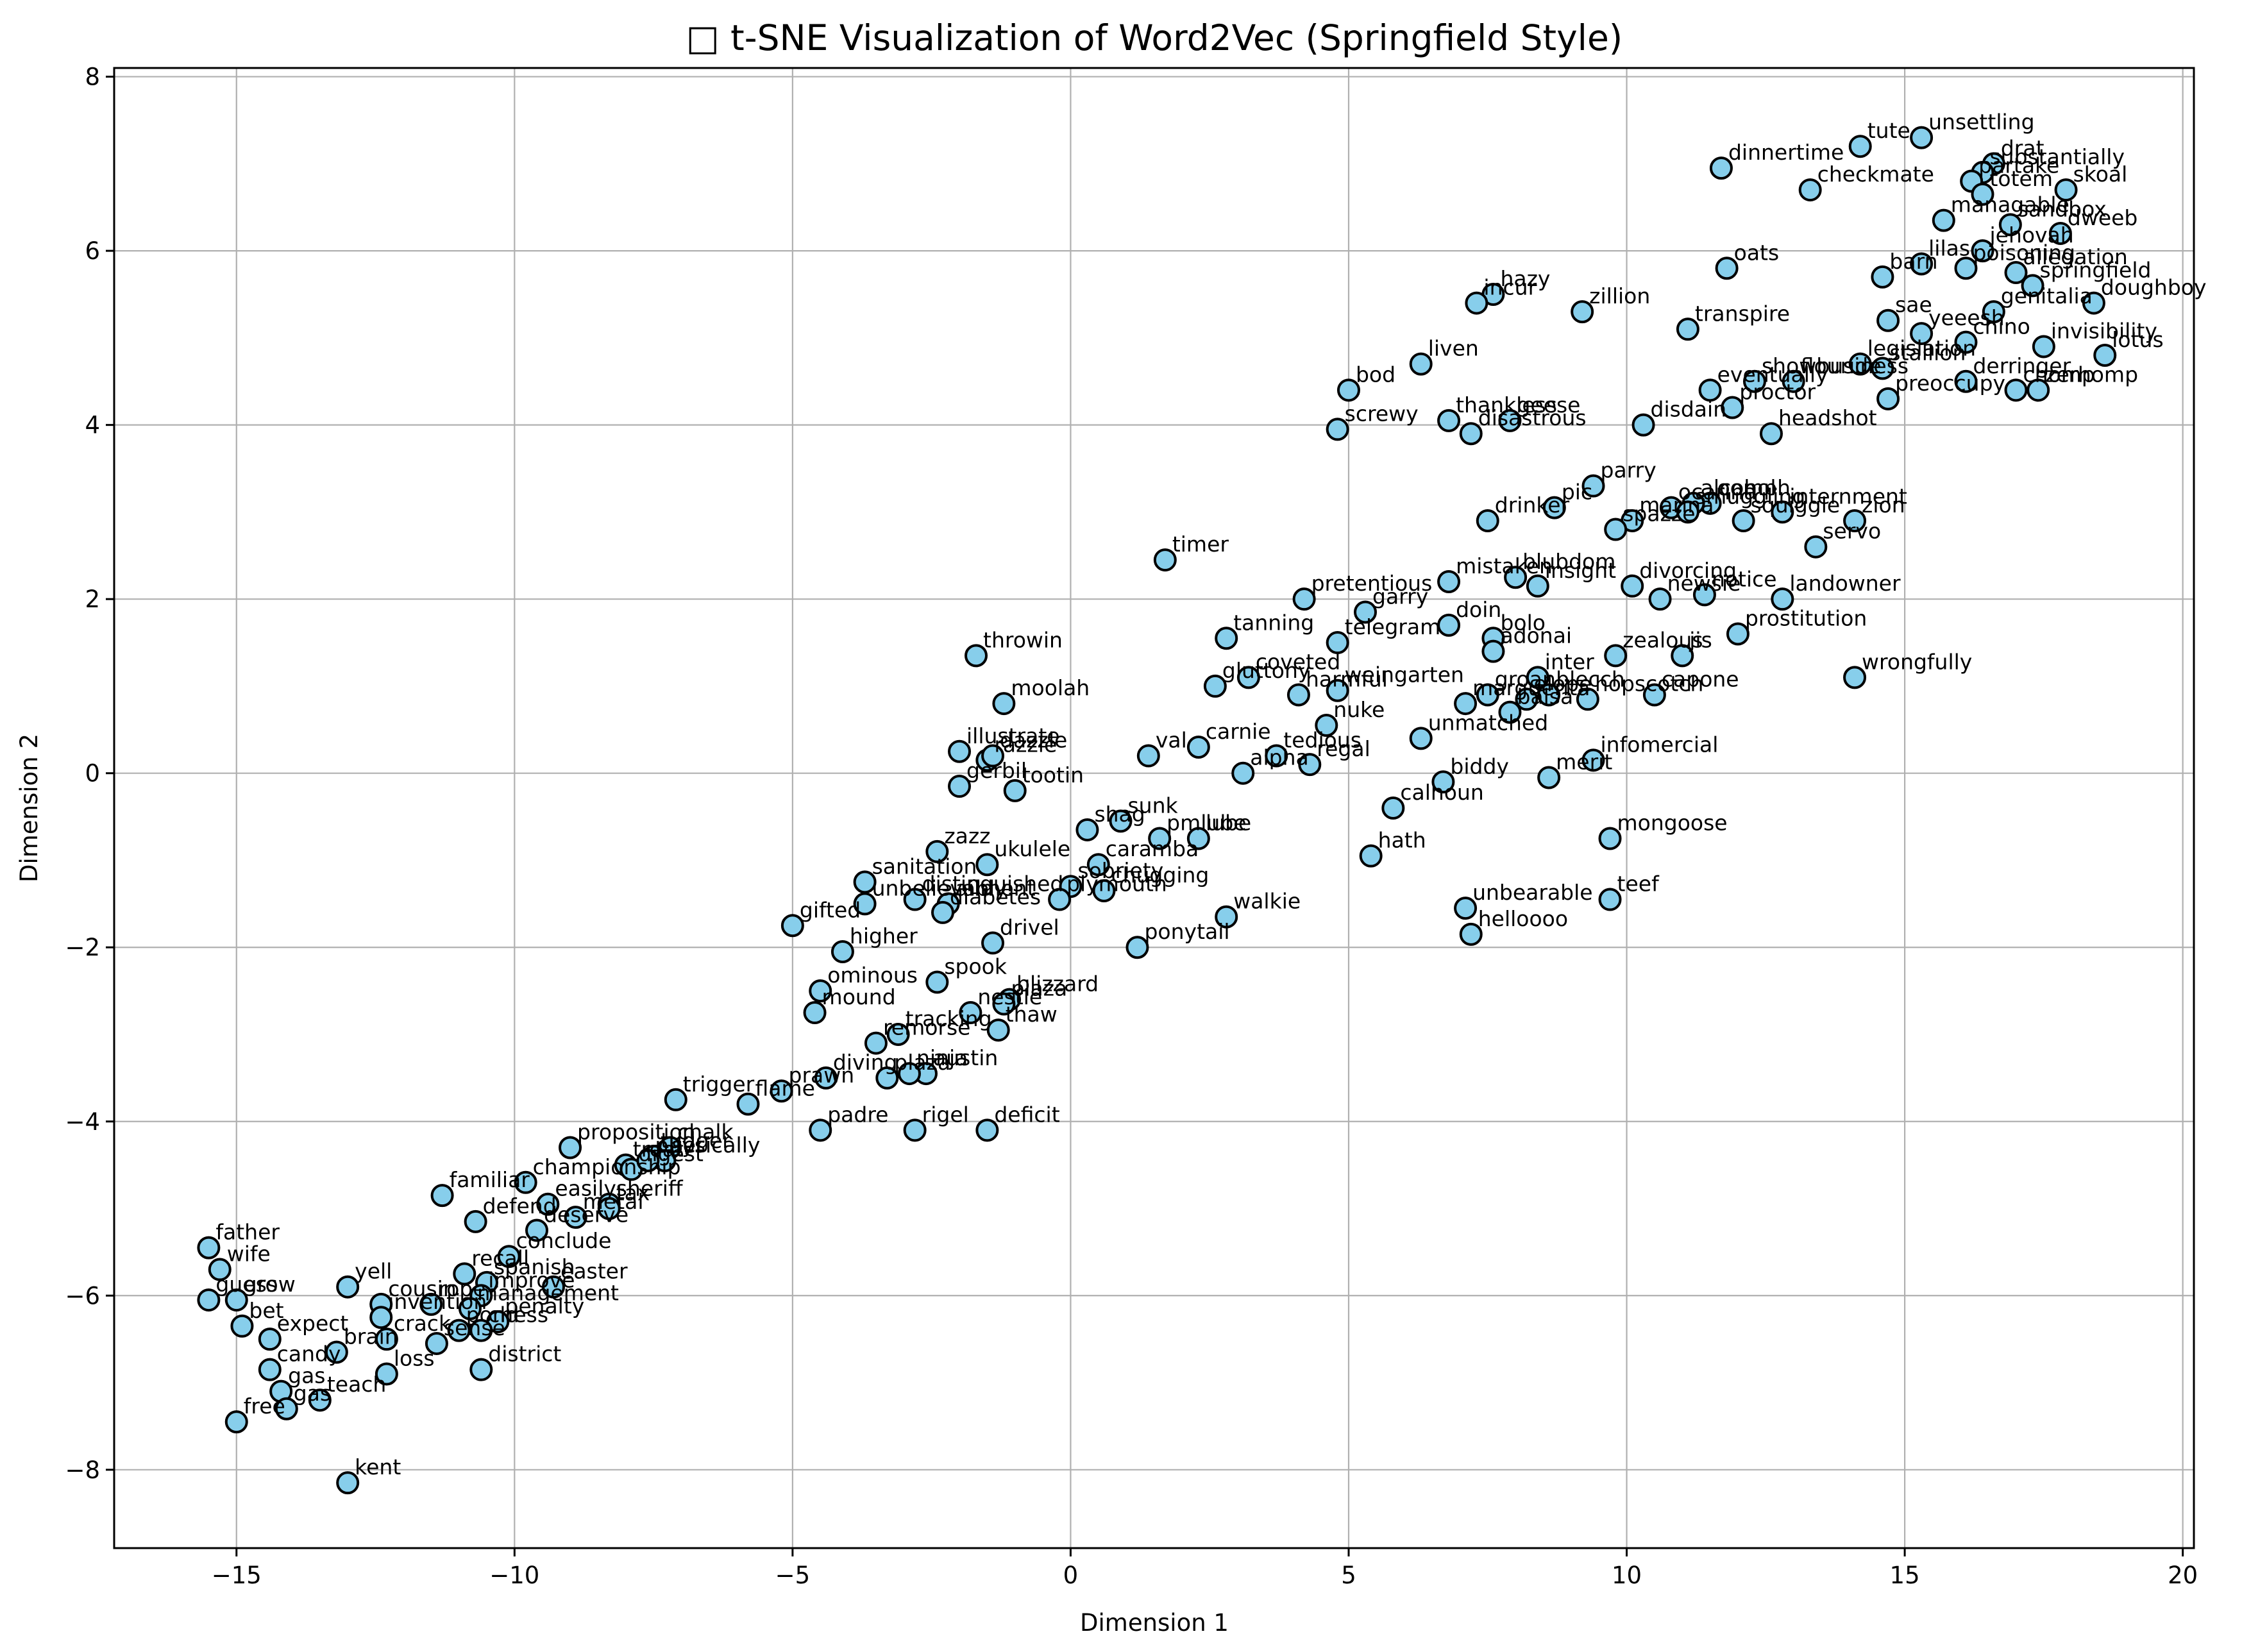  What do you see at coordinates (613, 1201) in the screenshot?
I see `point-label: metal` at bounding box center [613, 1201].